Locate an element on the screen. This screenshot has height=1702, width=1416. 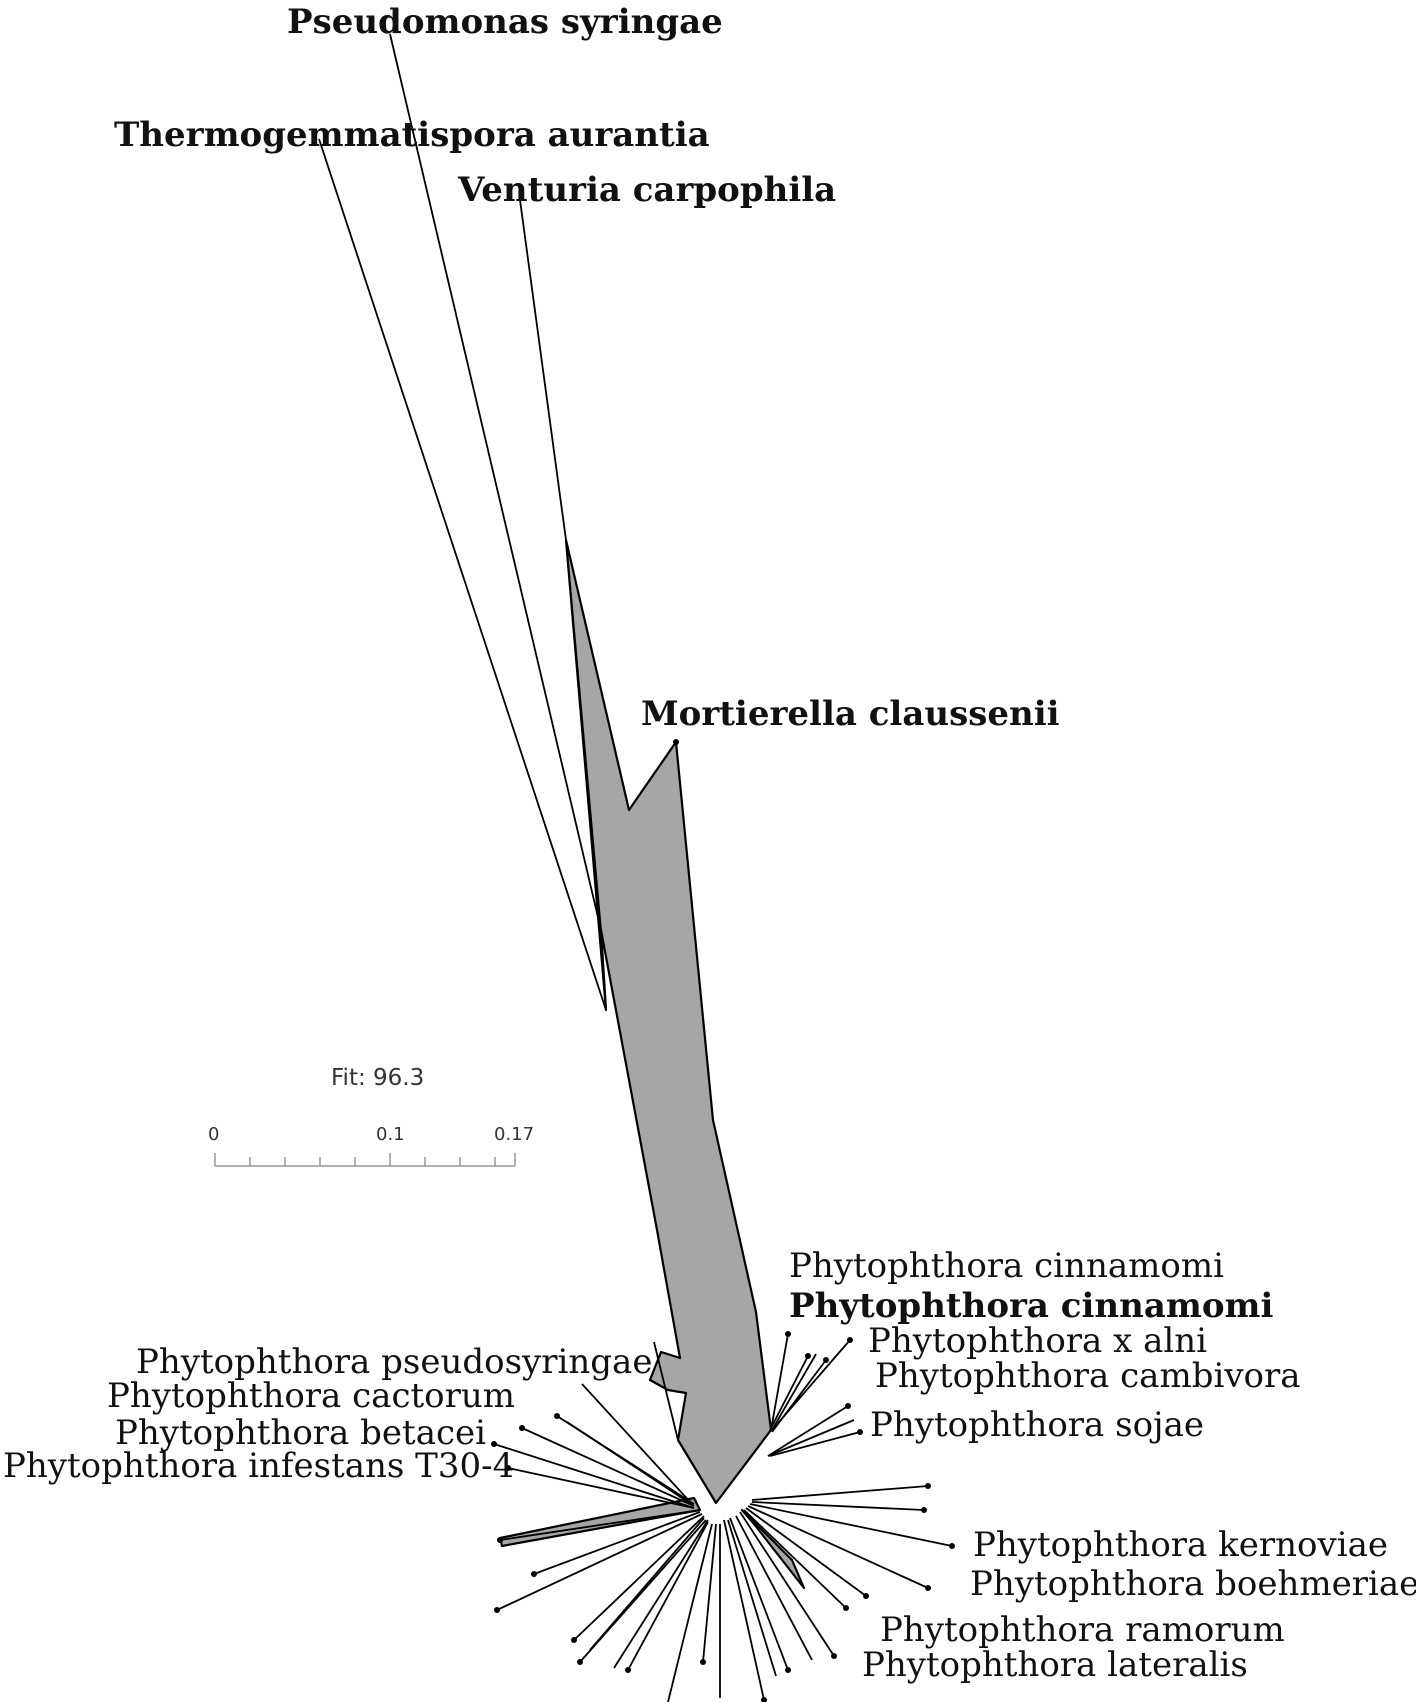
label-phytophthora-cambivora: Phytophthora cambivora is located at coordinates (1088, 1376).